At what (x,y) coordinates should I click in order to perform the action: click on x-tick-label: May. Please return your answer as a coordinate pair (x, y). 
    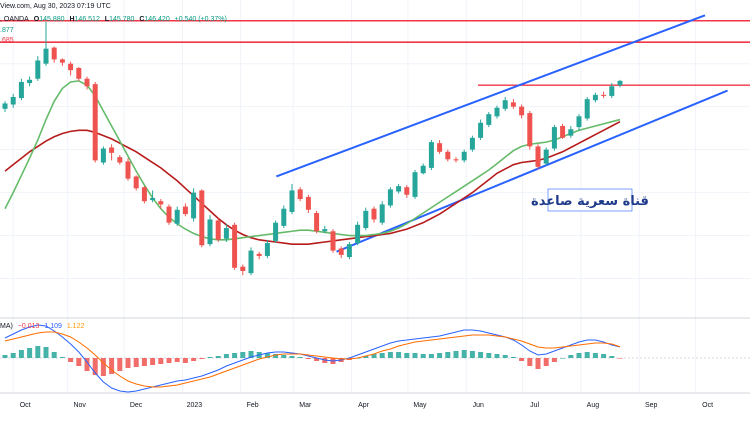
    Looking at the image, I should click on (420, 405).